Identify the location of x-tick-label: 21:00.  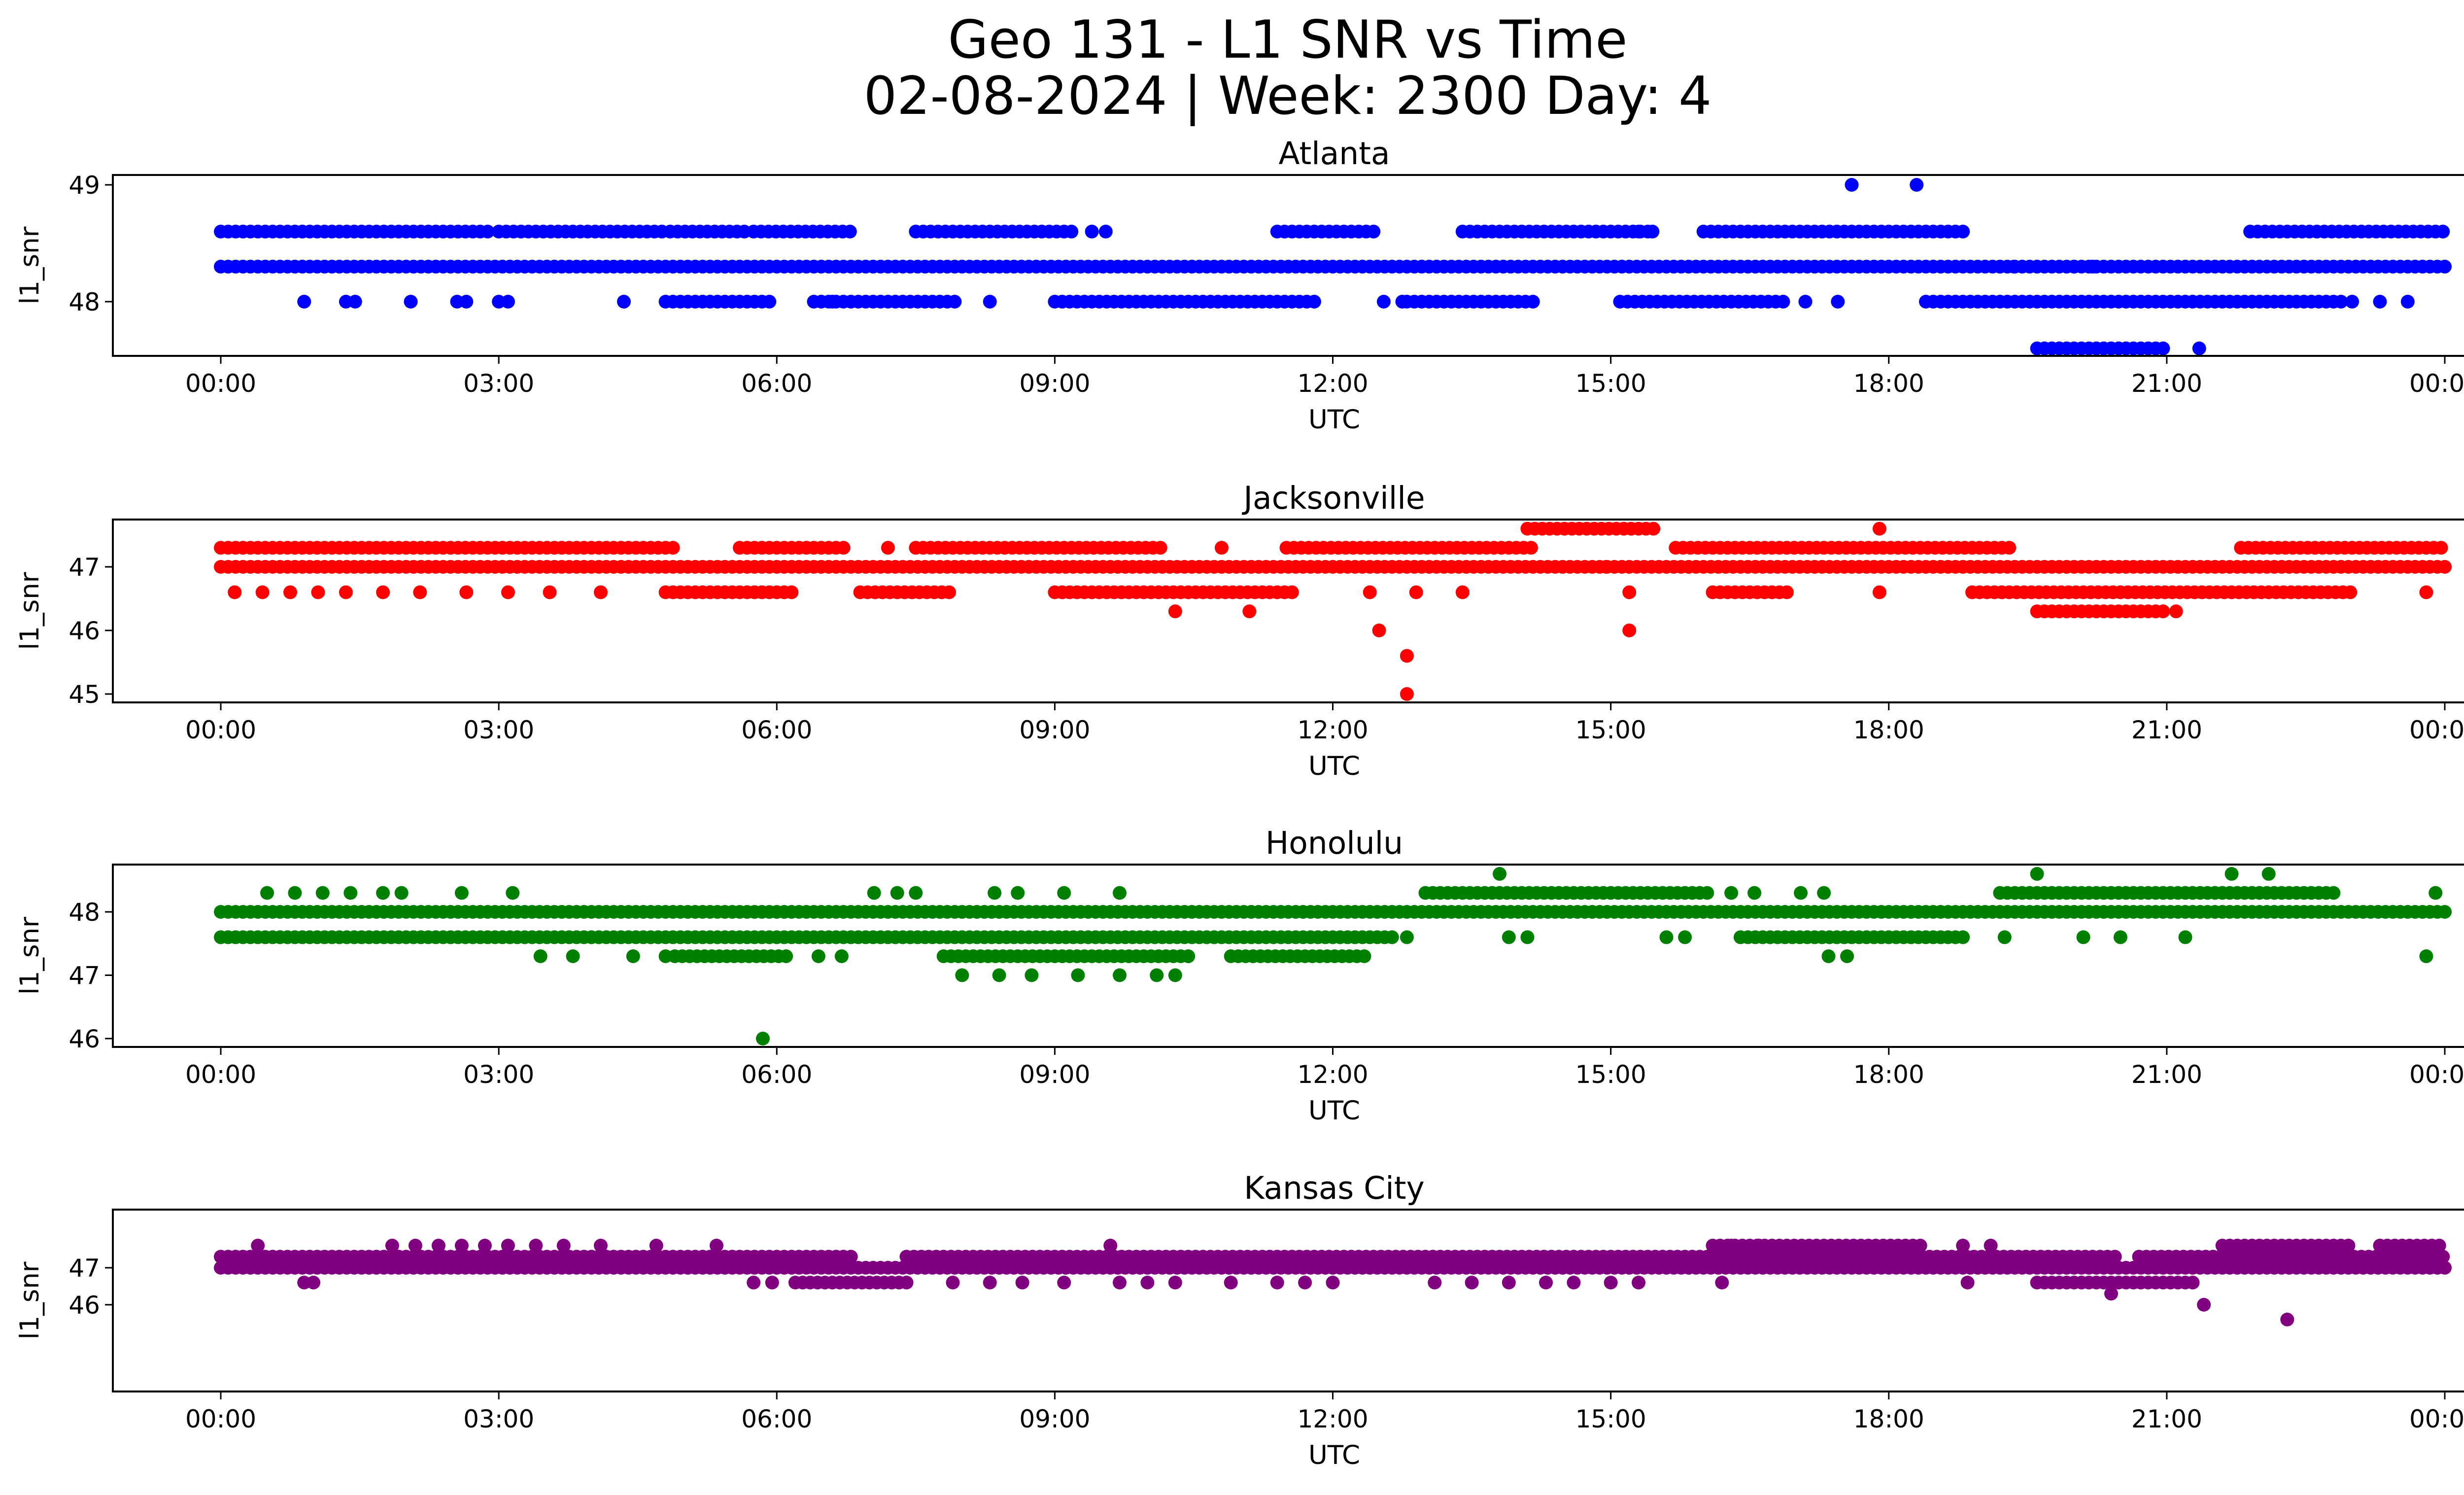
(2166, 1419).